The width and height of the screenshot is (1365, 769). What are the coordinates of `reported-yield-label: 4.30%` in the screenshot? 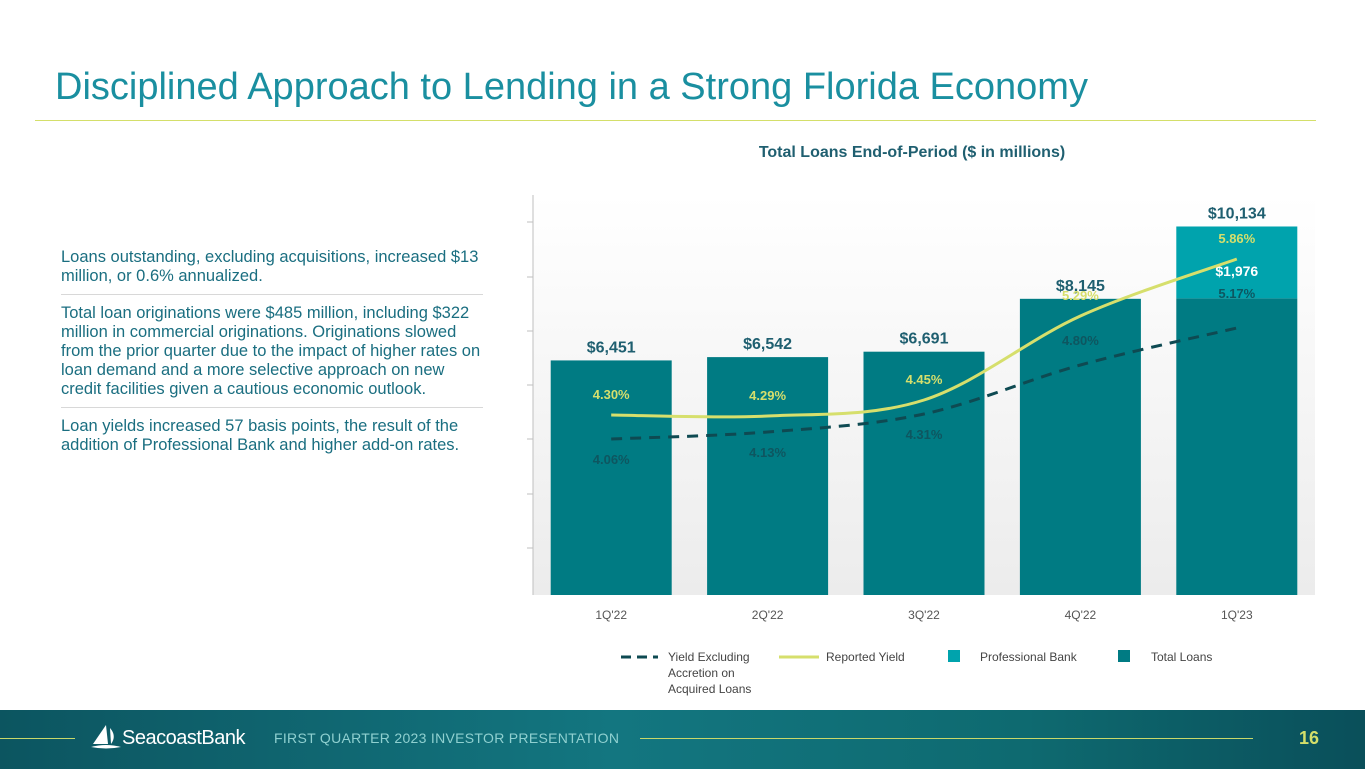 It's located at (611, 394).